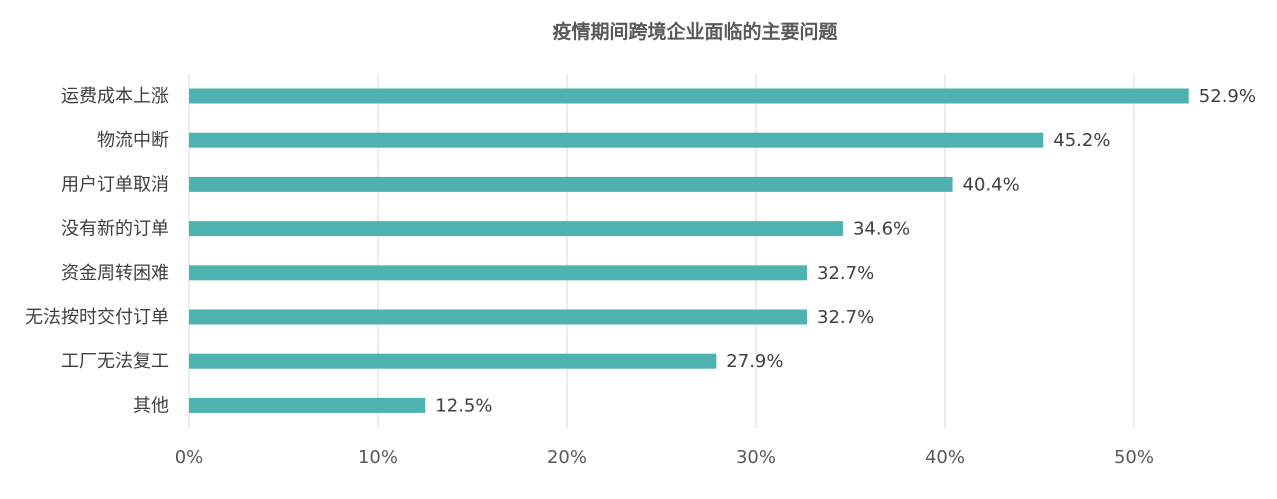 The height and width of the screenshot is (499, 1277). What do you see at coordinates (115, 184) in the screenshot?
I see `category-label: 用户订单取消` at bounding box center [115, 184].